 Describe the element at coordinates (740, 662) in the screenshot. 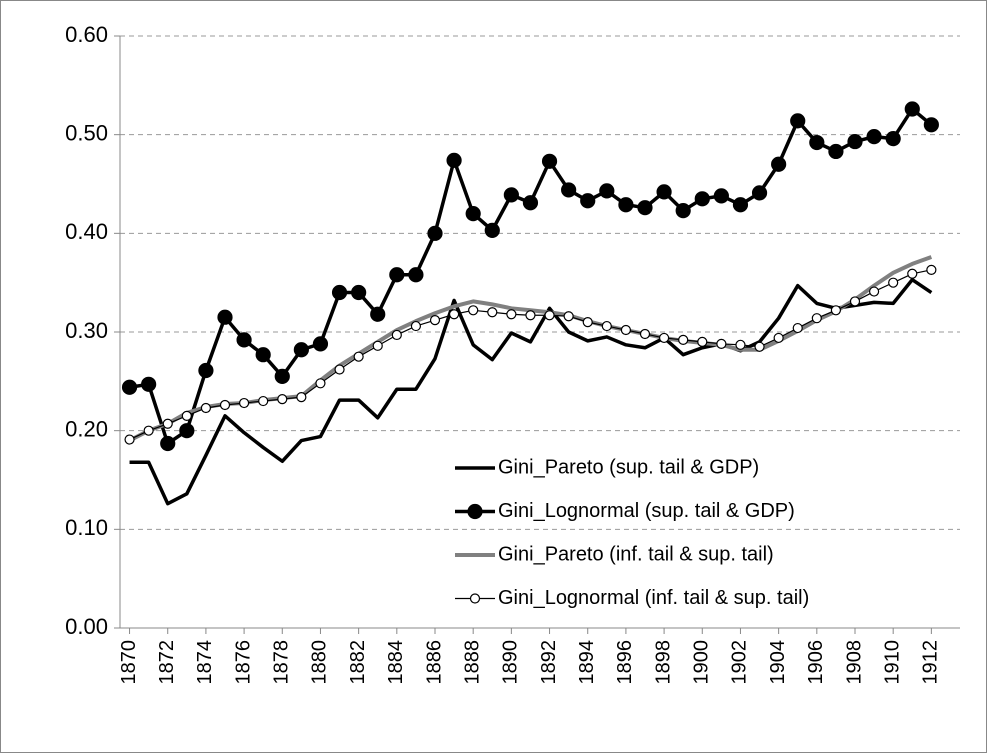

I see `x-tick-label: 1902` at that location.